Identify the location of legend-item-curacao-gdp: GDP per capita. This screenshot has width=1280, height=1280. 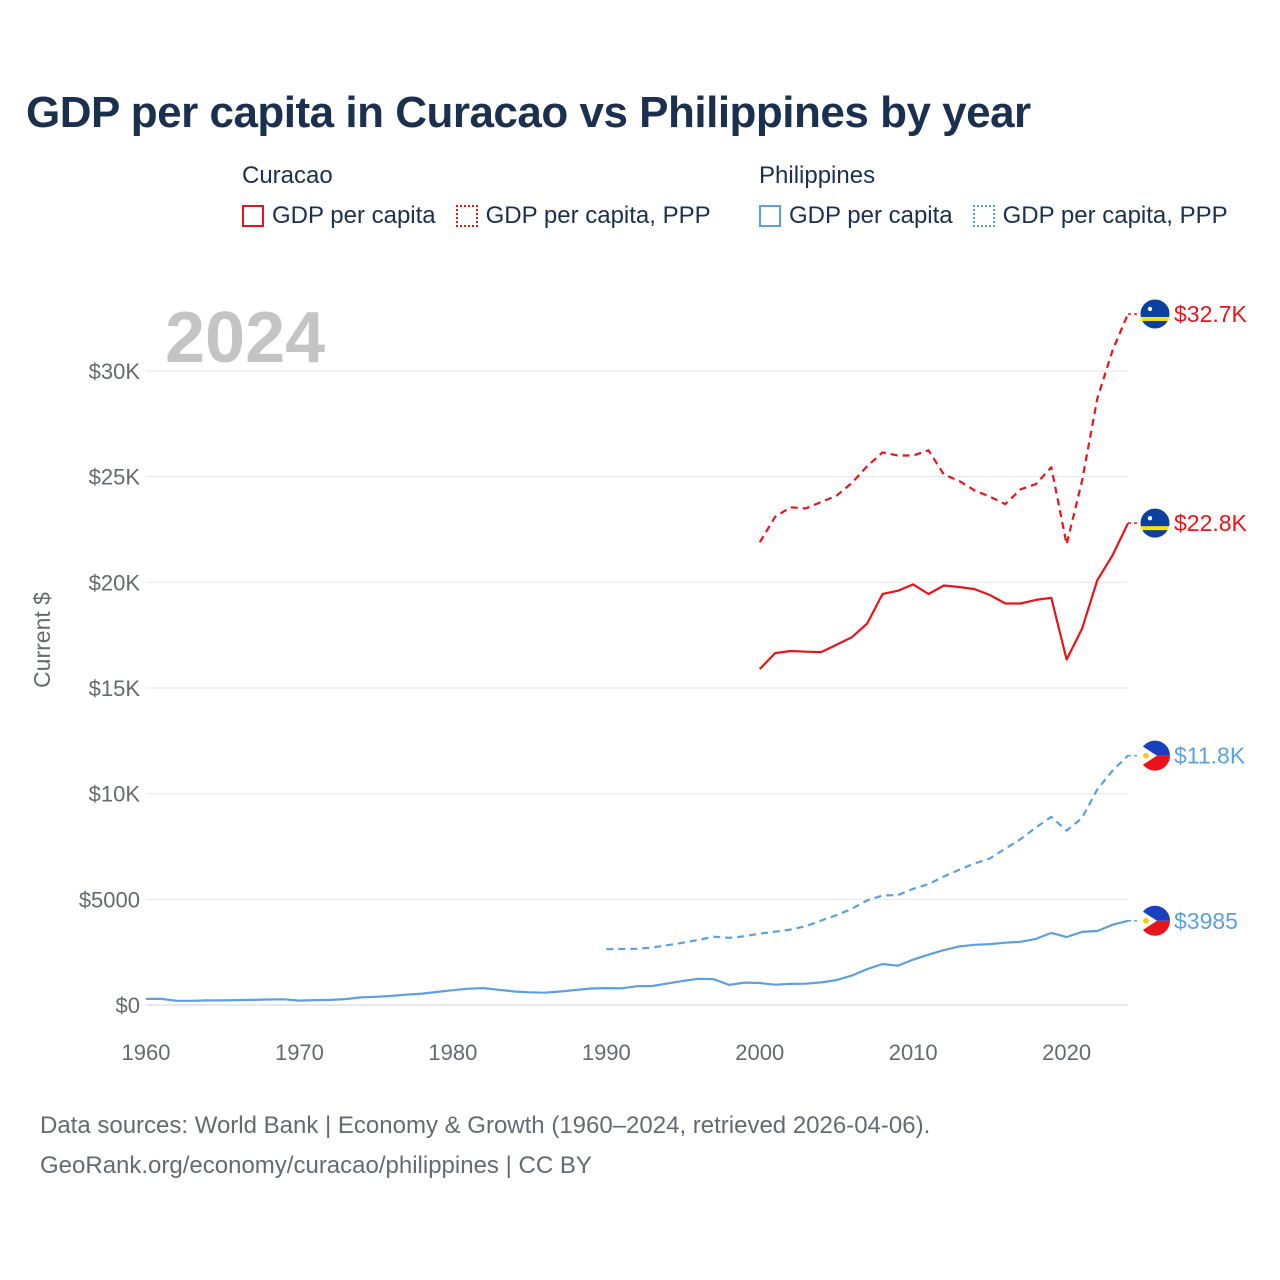
(339, 216).